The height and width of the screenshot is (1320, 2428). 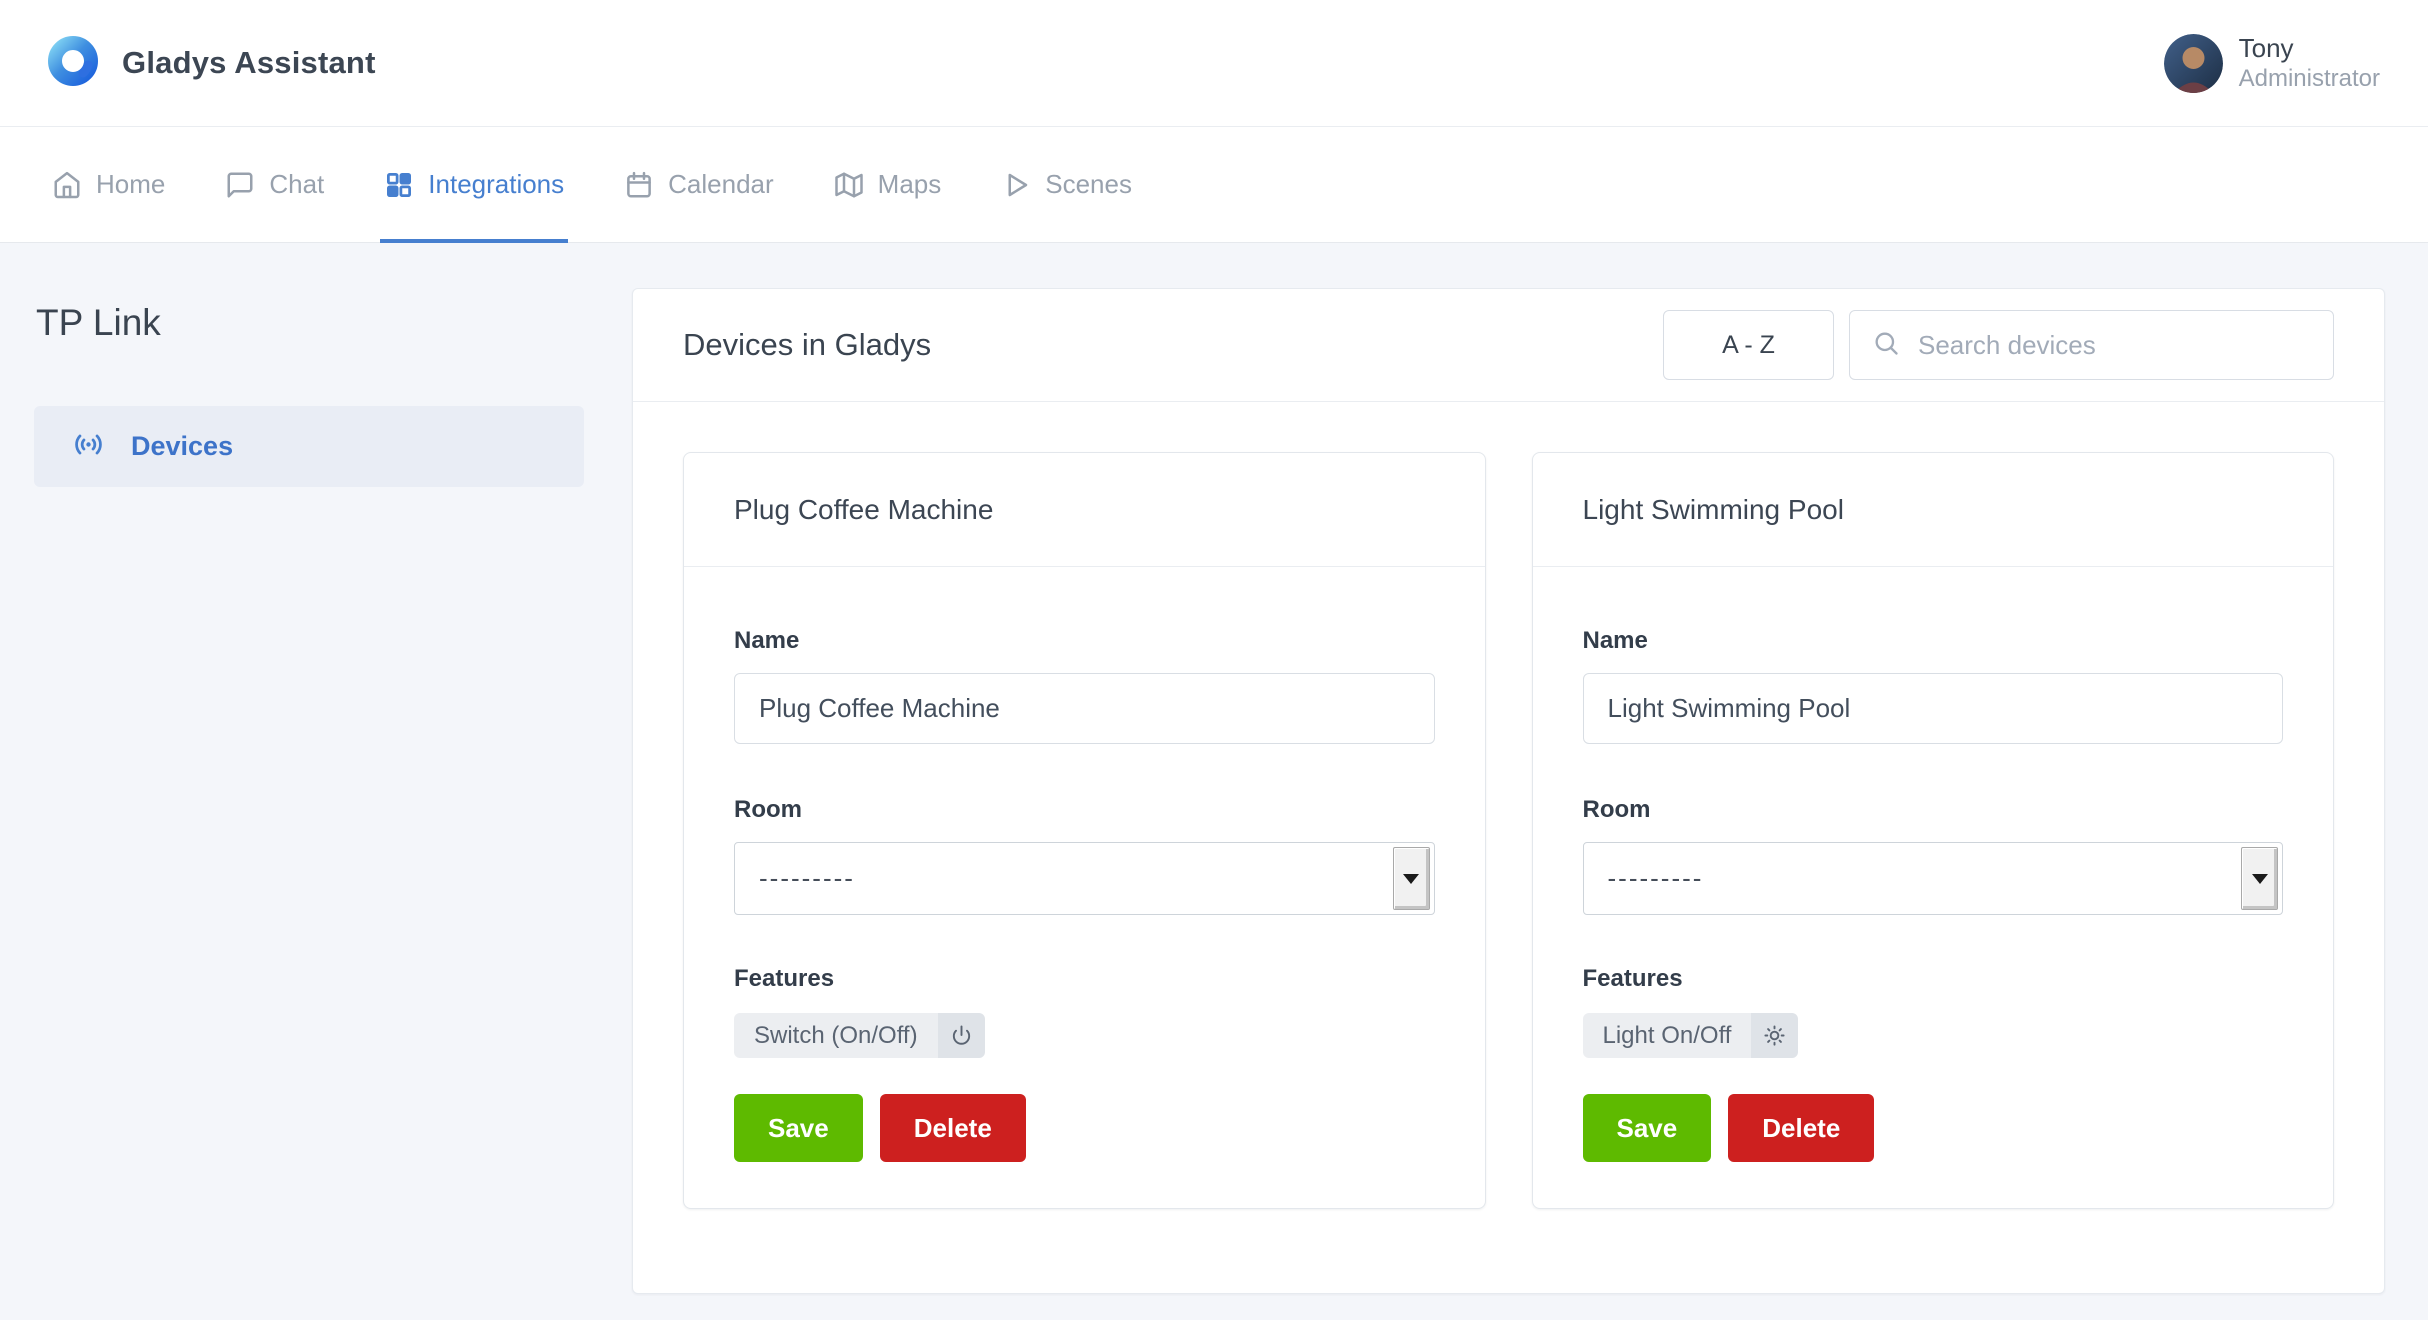 What do you see at coordinates (182, 446) in the screenshot?
I see `sidebar-item-label: Devices` at bounding box center [182, 446].